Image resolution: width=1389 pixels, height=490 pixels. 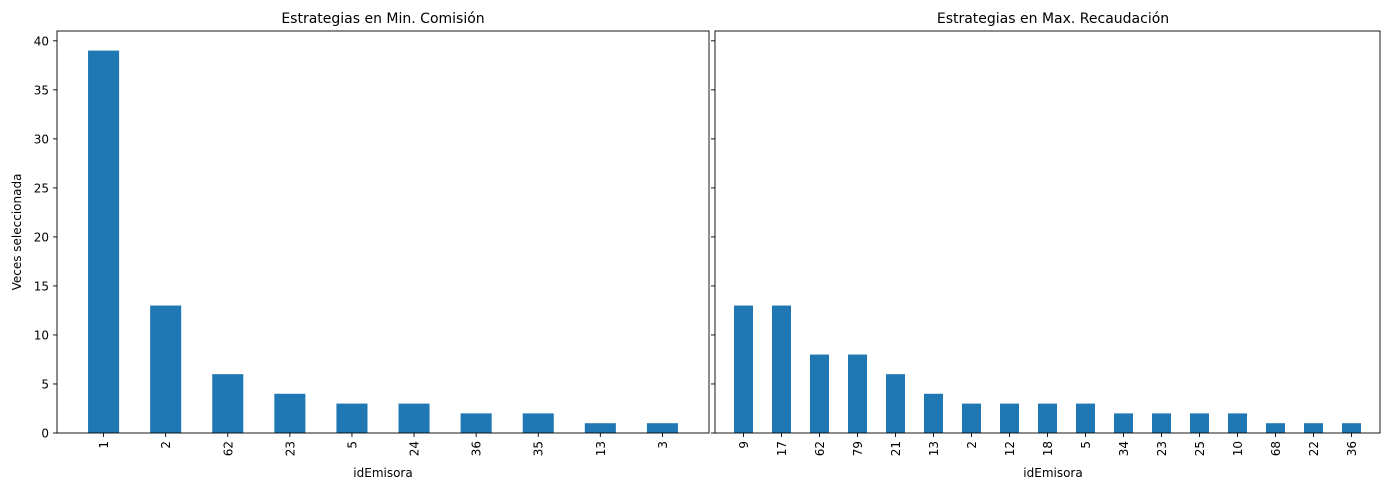 I want to click on x-tick-label: 9, so click(x=744, y=445).